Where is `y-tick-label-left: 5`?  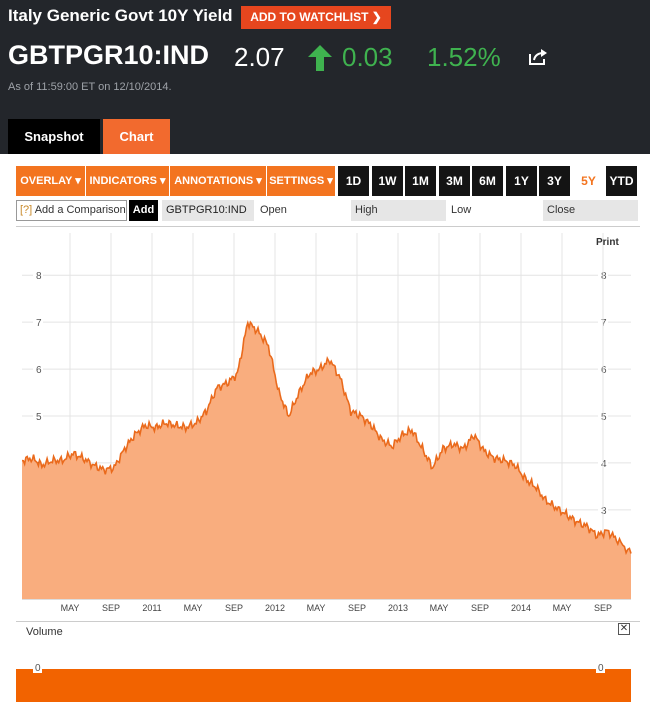 y-tick-label-left: 5 is located at coordinates (39, 417).